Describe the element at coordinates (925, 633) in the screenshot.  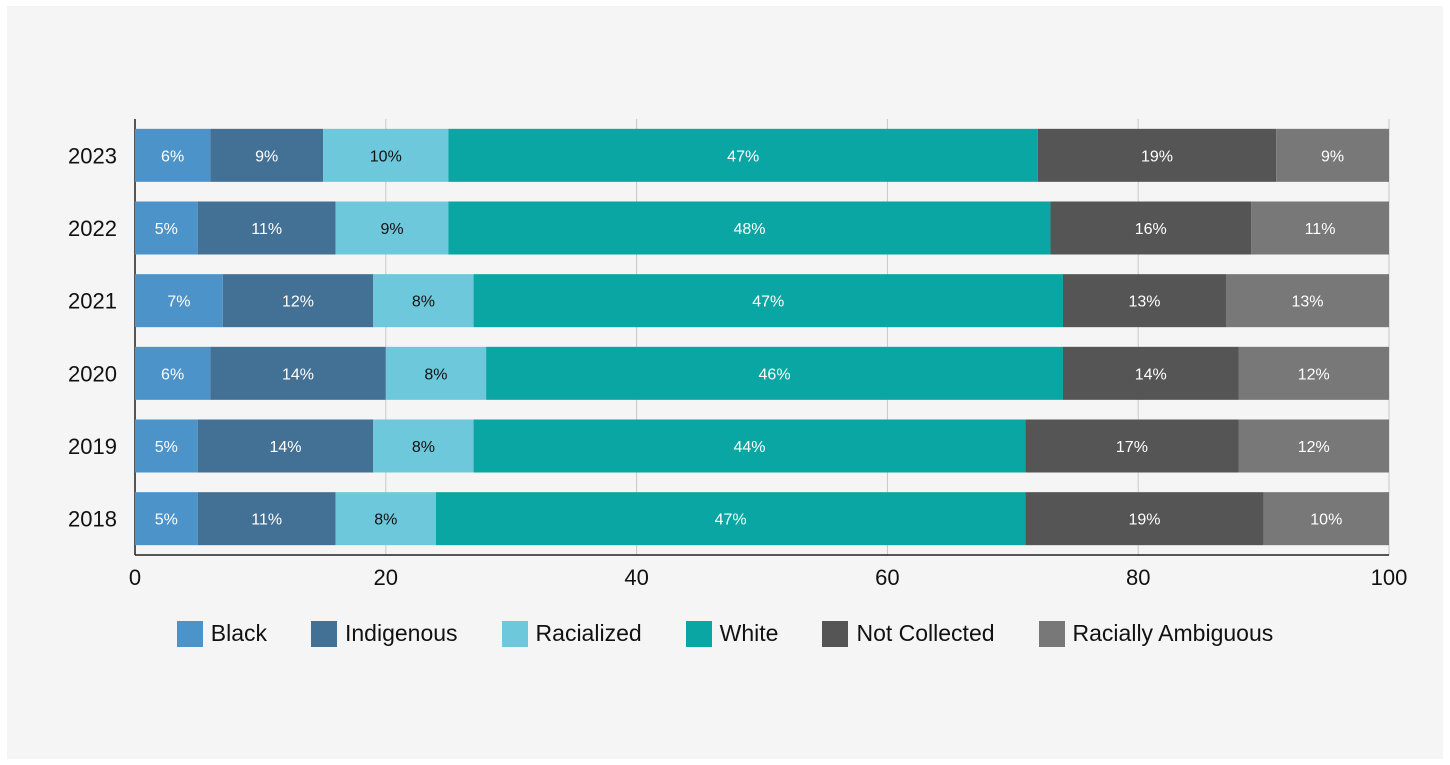
I see `legend-label: Not Collected` at that location.